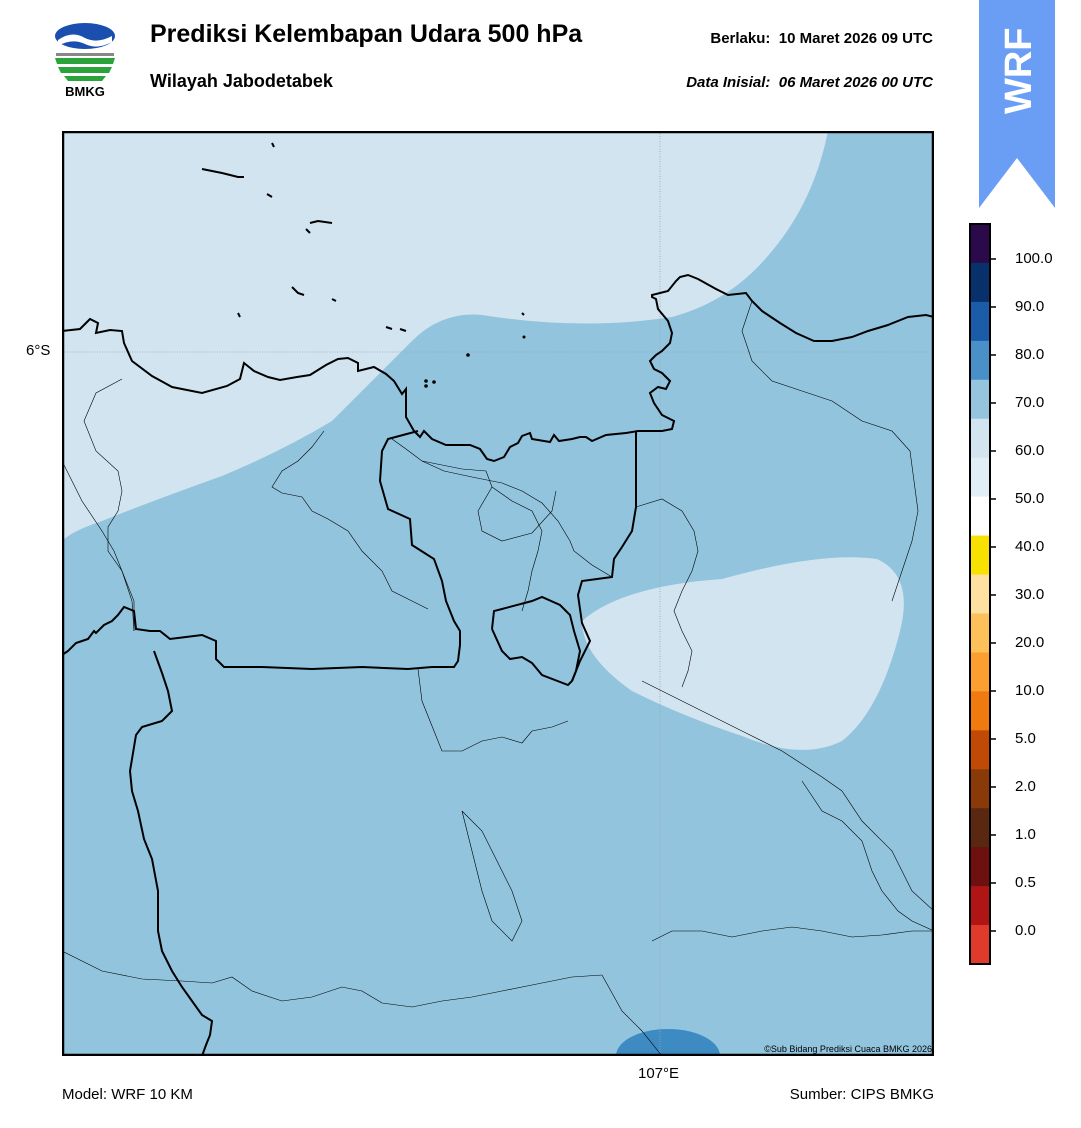 This screenshot has width=1081, height=1128. What do you see at coordinates (366, 34) in the screenshot?
I see `map-title: Prediksi Kelembapan Udara 500 hPa` at bounding box center [366, 34].